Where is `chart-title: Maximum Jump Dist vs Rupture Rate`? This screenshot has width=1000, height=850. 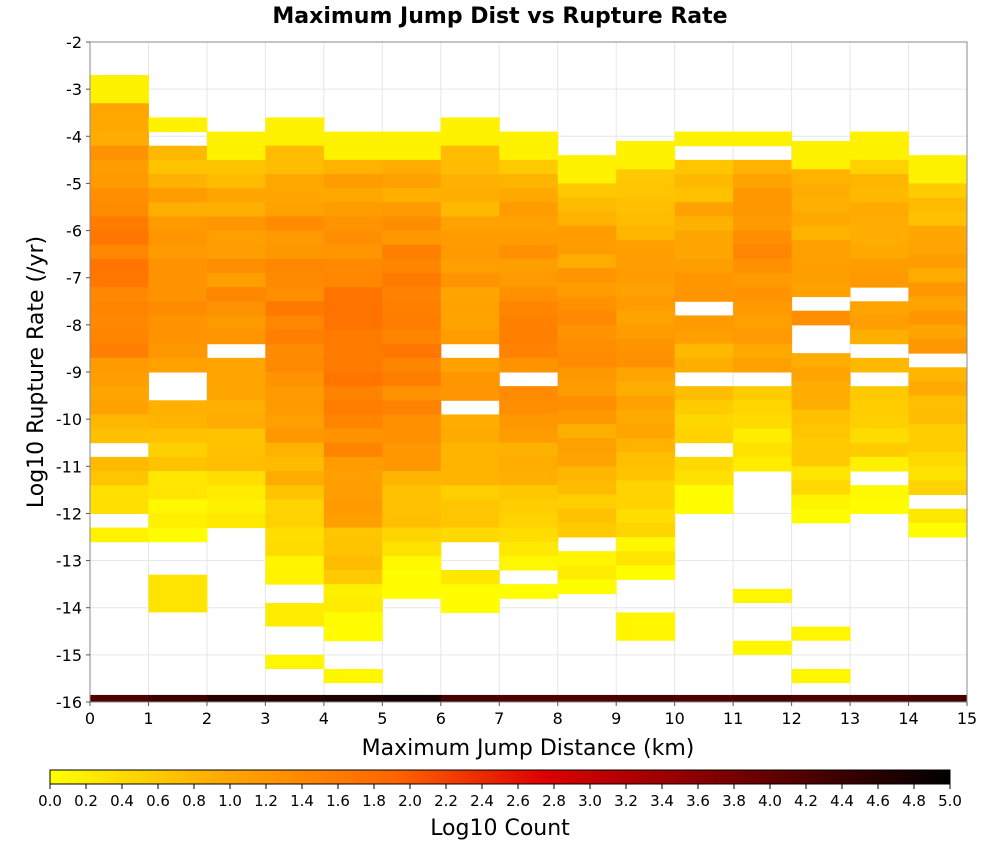 chart-title: Maximum Jump Dist vs Rupture Rate is located at coordinates (499, 16).